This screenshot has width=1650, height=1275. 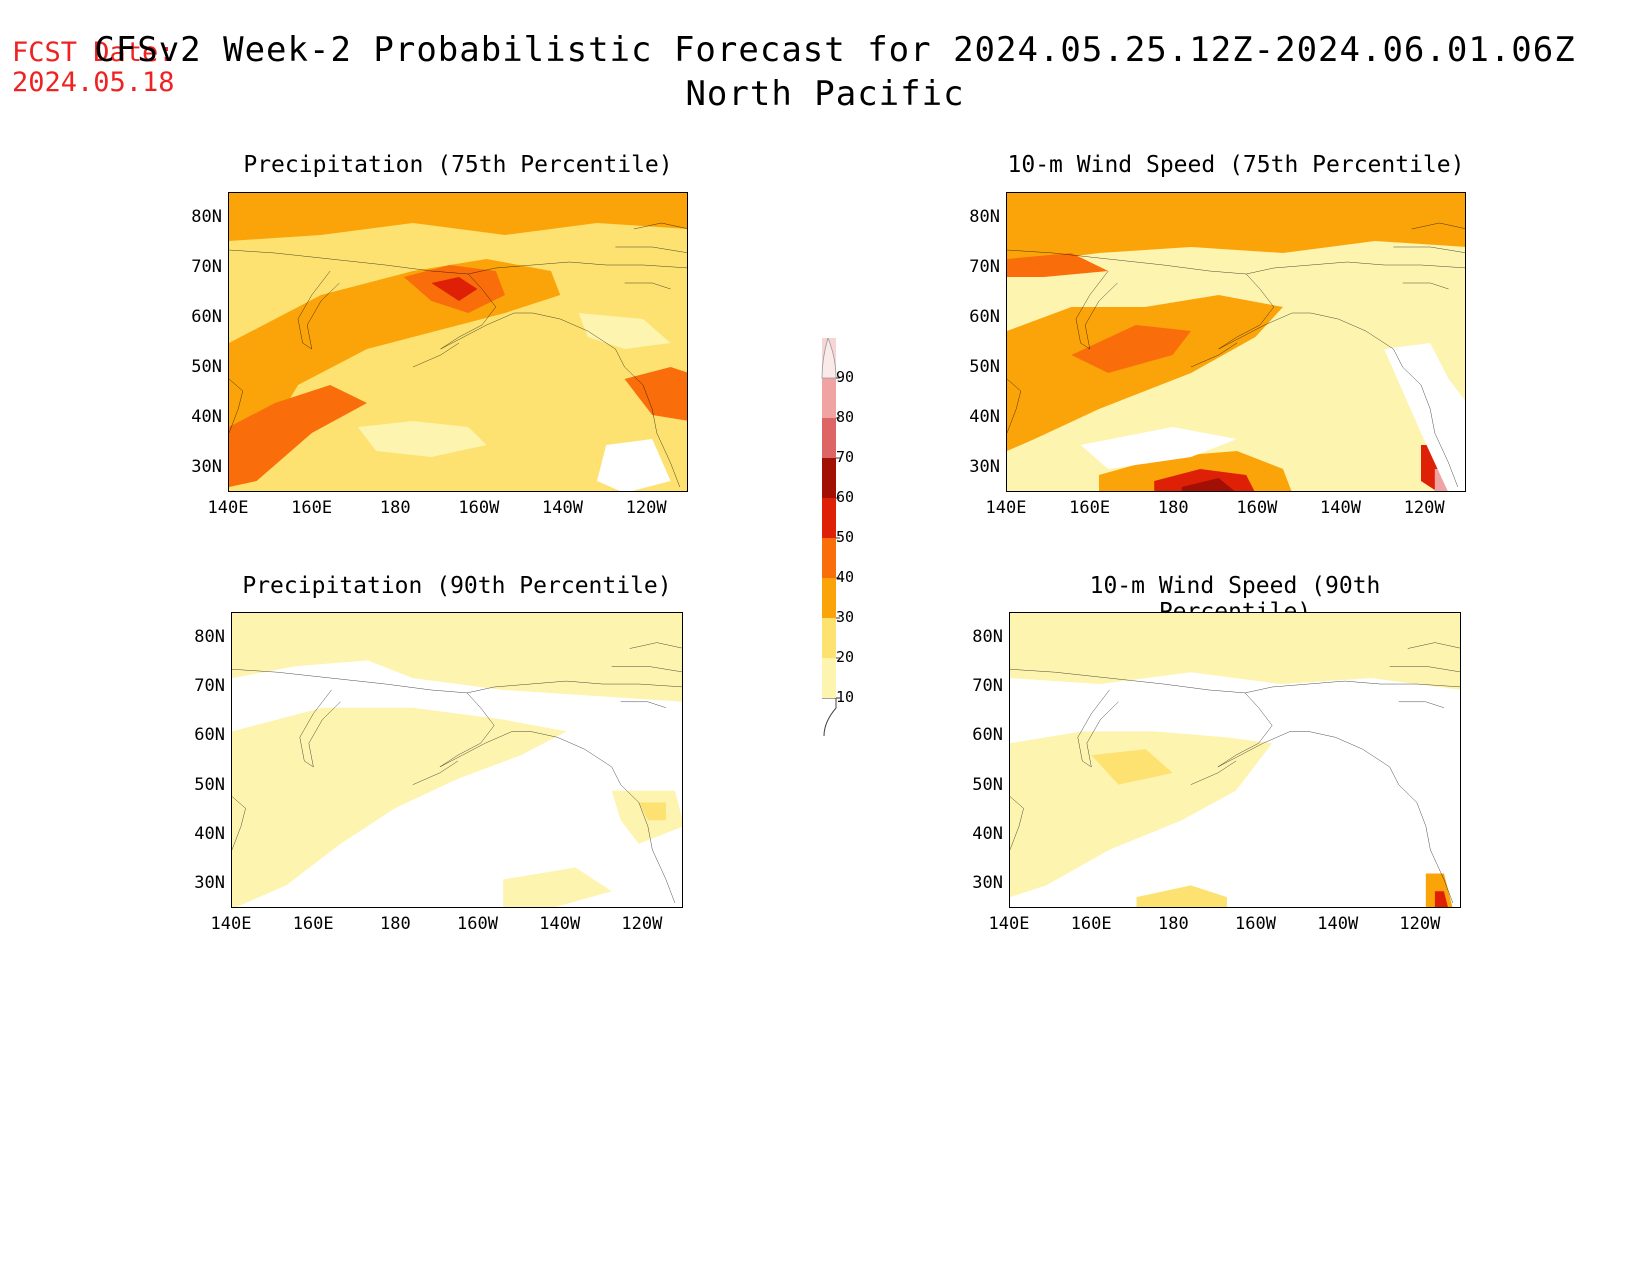 I want to click on panel-title-wind75: 10-m Wind Speed (75th Percentile), so click(x=1236, y=165).